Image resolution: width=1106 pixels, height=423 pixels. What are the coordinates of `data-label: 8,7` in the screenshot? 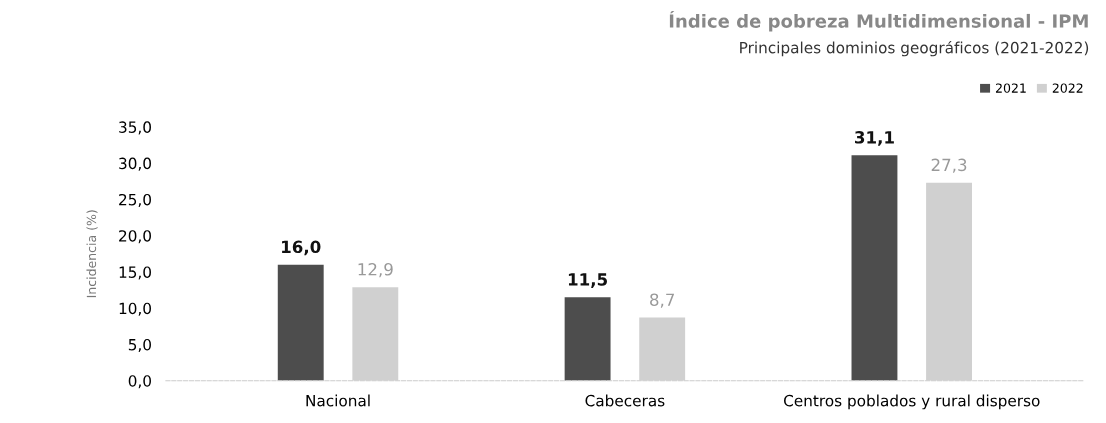 It's located at (662, 300).